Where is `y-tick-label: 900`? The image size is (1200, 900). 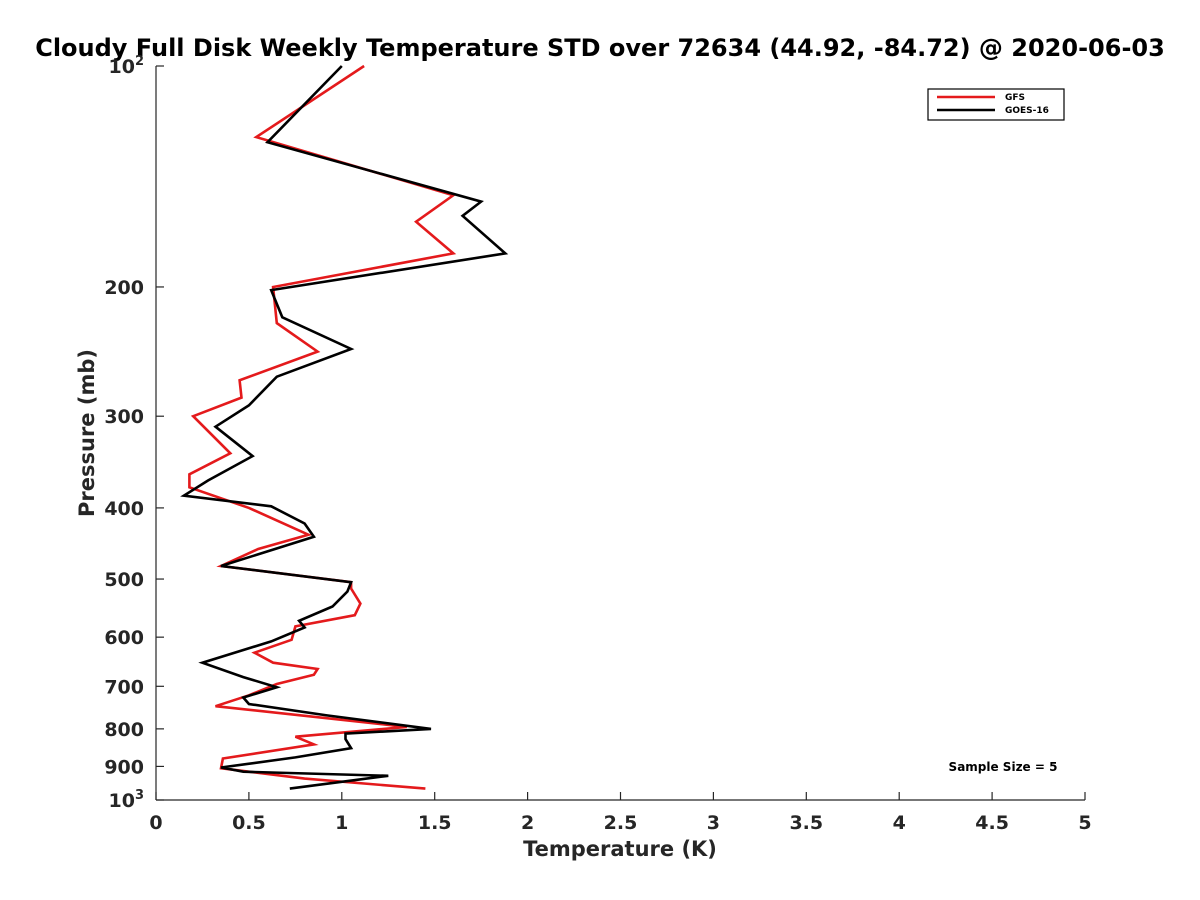 y-tick-label: 900 is located at coordinates (124, 767).